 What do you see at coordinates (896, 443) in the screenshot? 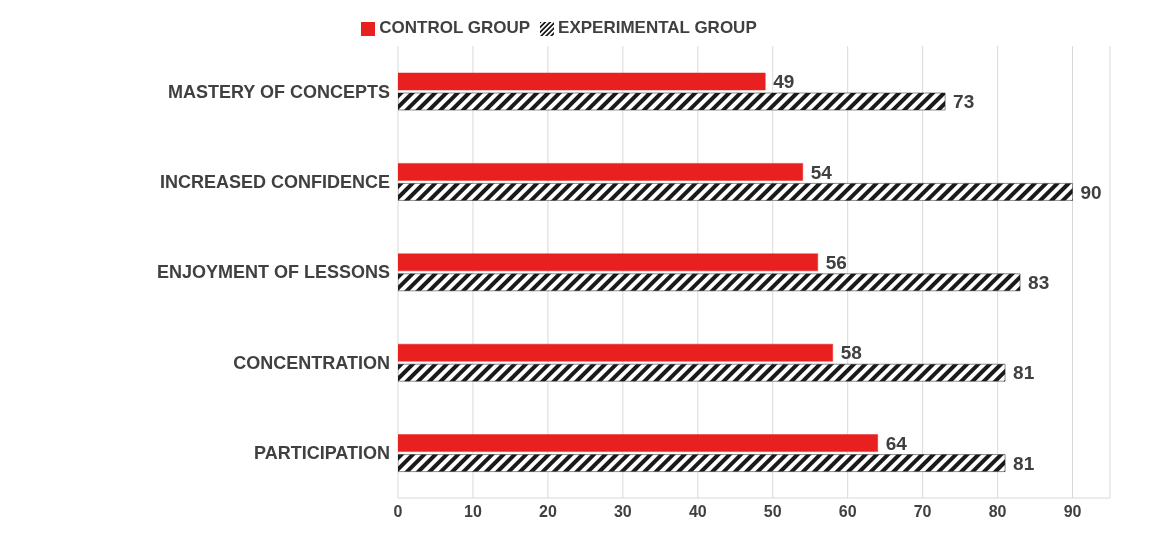
I see `data-label: 64` at bounding box center [896, 443].